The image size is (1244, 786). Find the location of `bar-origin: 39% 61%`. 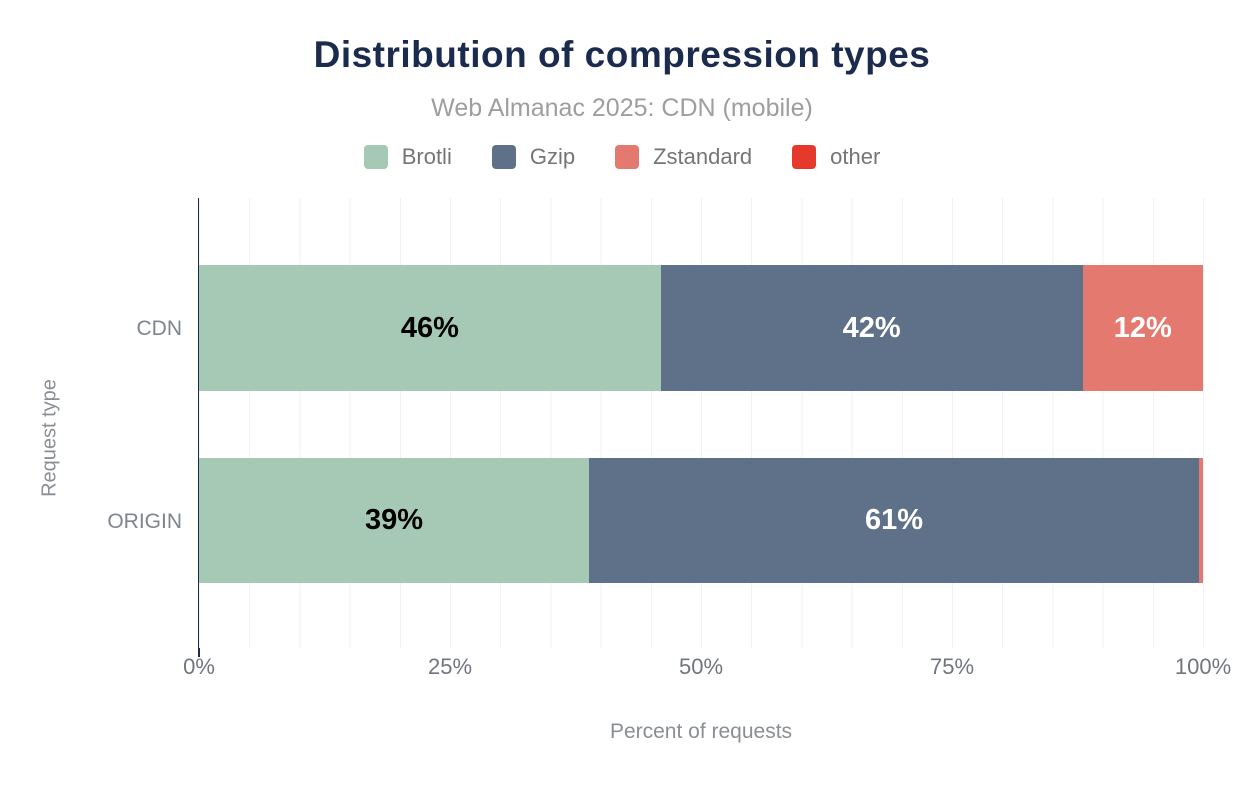

bar-origin: 39% 61% is located at coordinates (701, 520).